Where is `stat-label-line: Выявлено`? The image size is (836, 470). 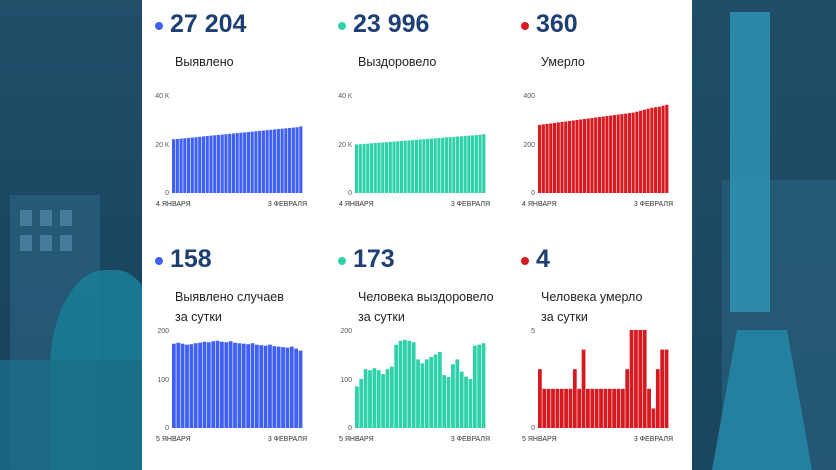 stat-label-line: Выявлено is located at coordinates (204, 62).